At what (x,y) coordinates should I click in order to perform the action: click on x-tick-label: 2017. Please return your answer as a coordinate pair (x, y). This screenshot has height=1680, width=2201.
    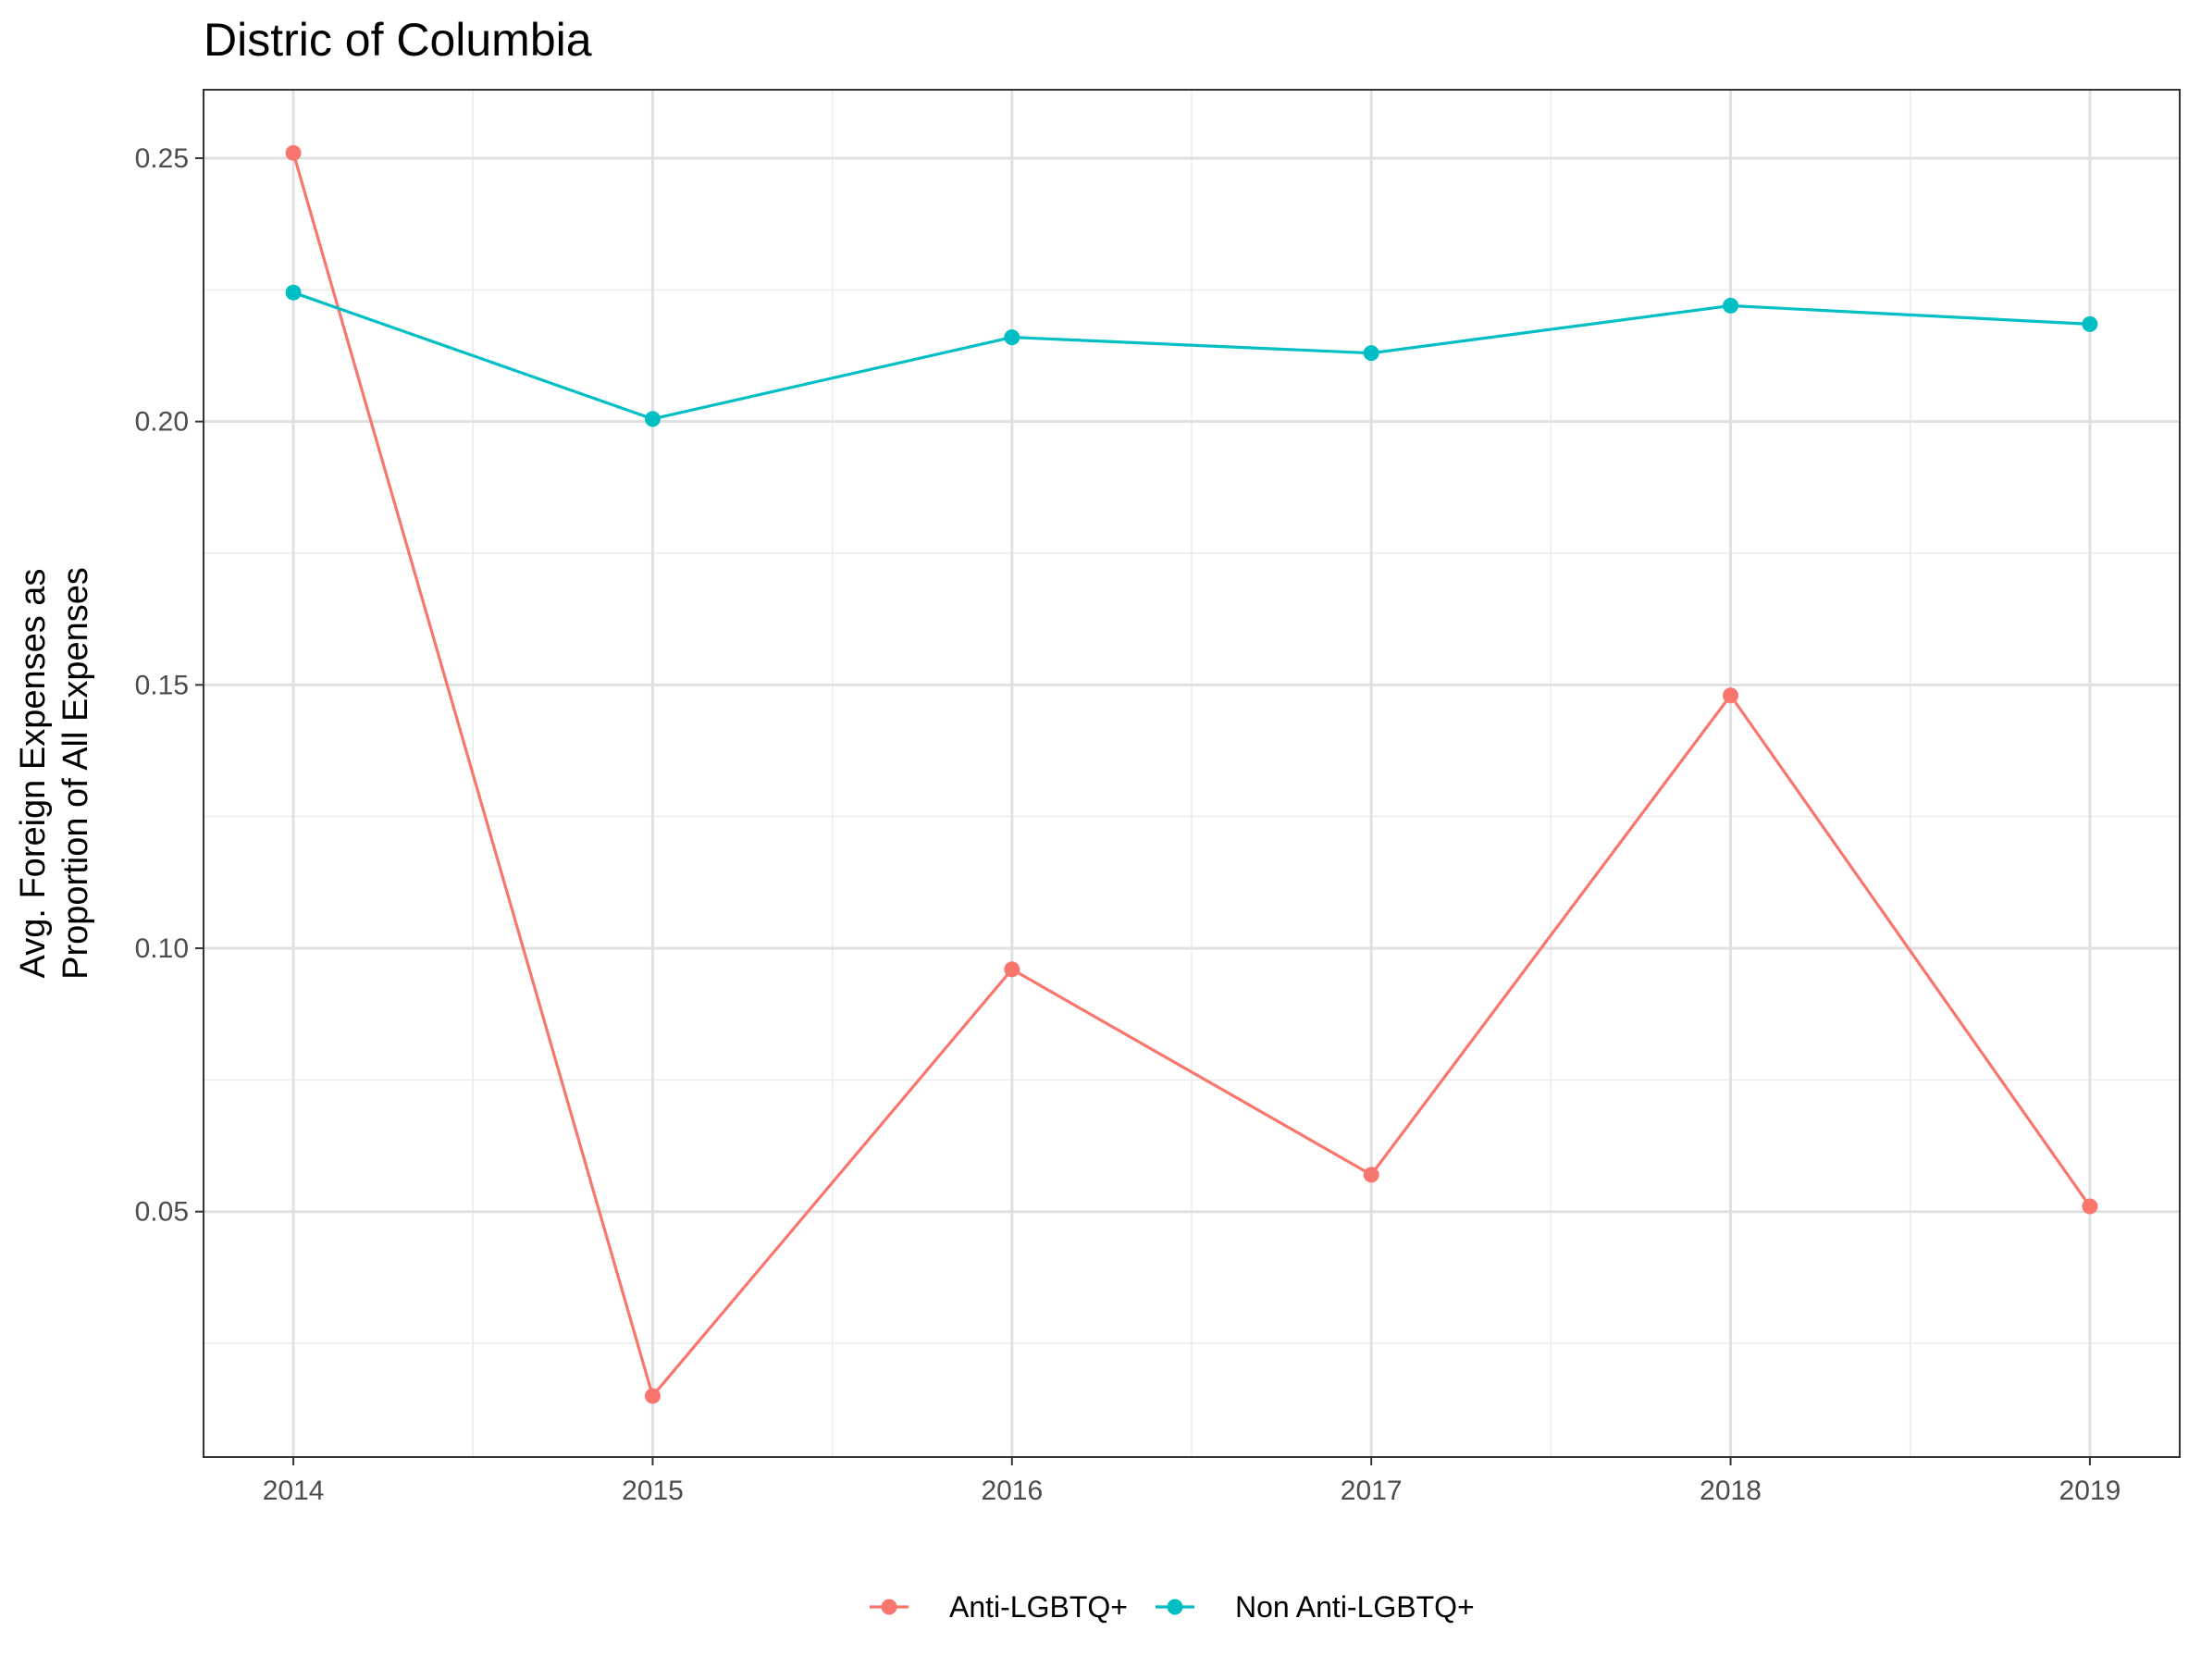
    Looking at the image, I should click on (1372, 1491).